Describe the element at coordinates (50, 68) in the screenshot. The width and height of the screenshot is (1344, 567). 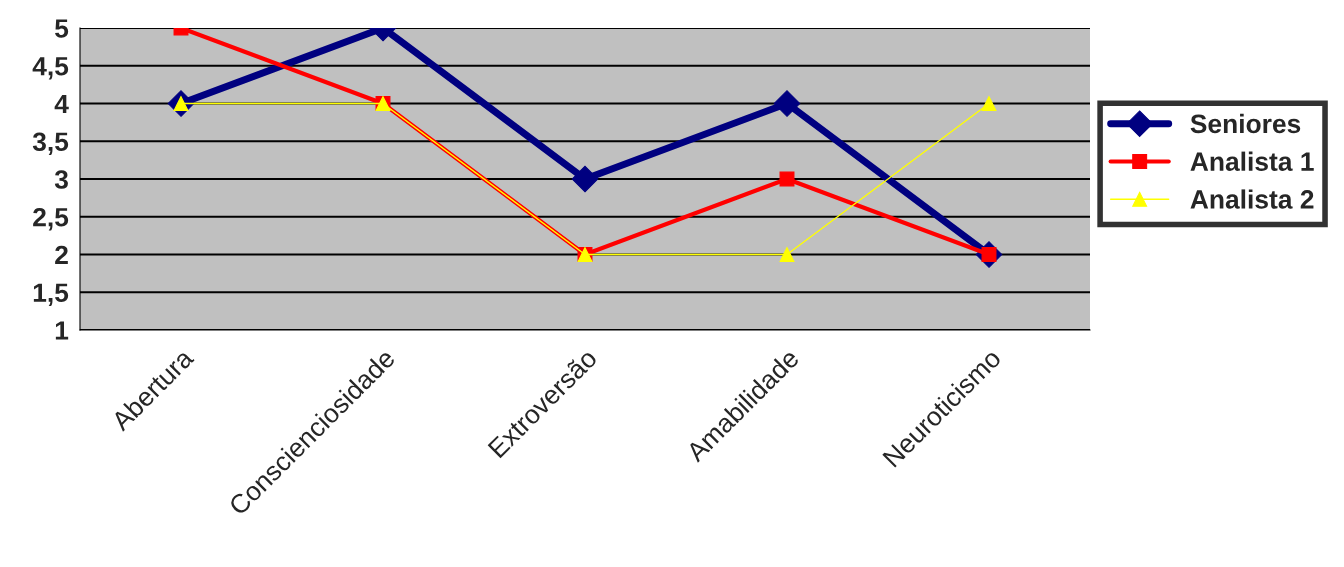
I see `y-tick-label: 4,5` at that location.